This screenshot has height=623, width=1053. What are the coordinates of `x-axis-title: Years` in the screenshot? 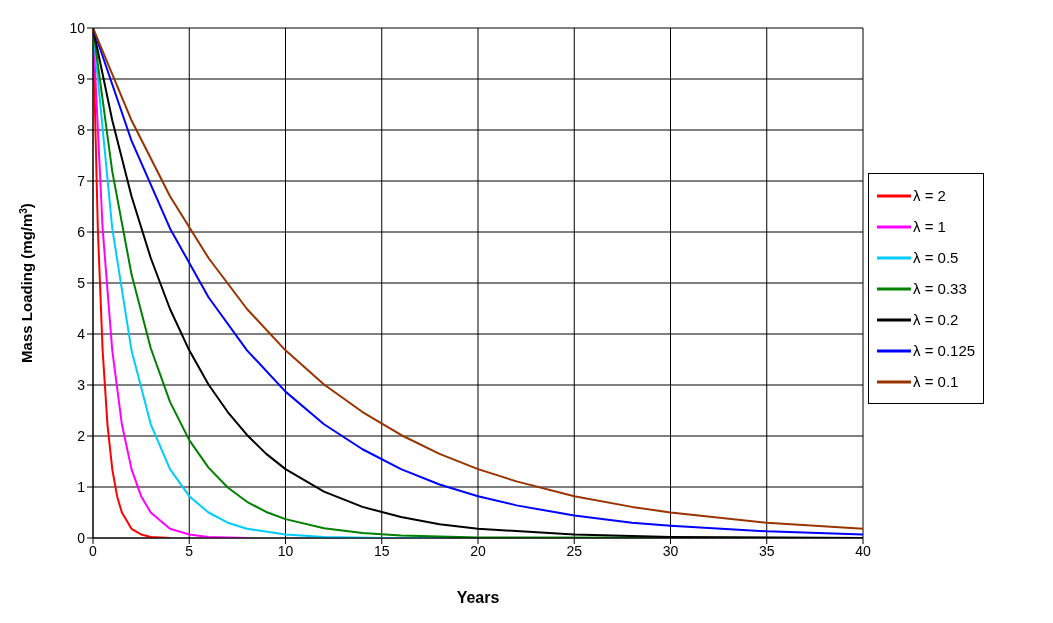 It's located at (478, 597).